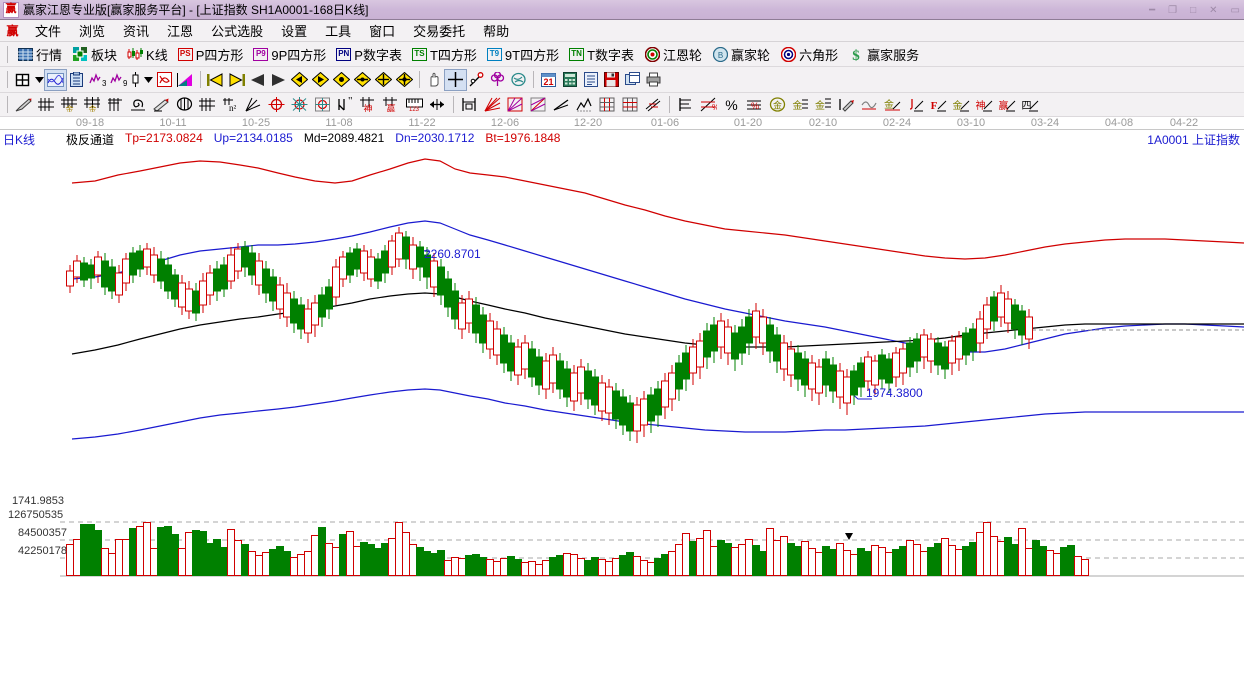  What do you see at coordinates (518, 80) in the screenshot?
I see `tb2-brain` at bounding box center [518, 80].